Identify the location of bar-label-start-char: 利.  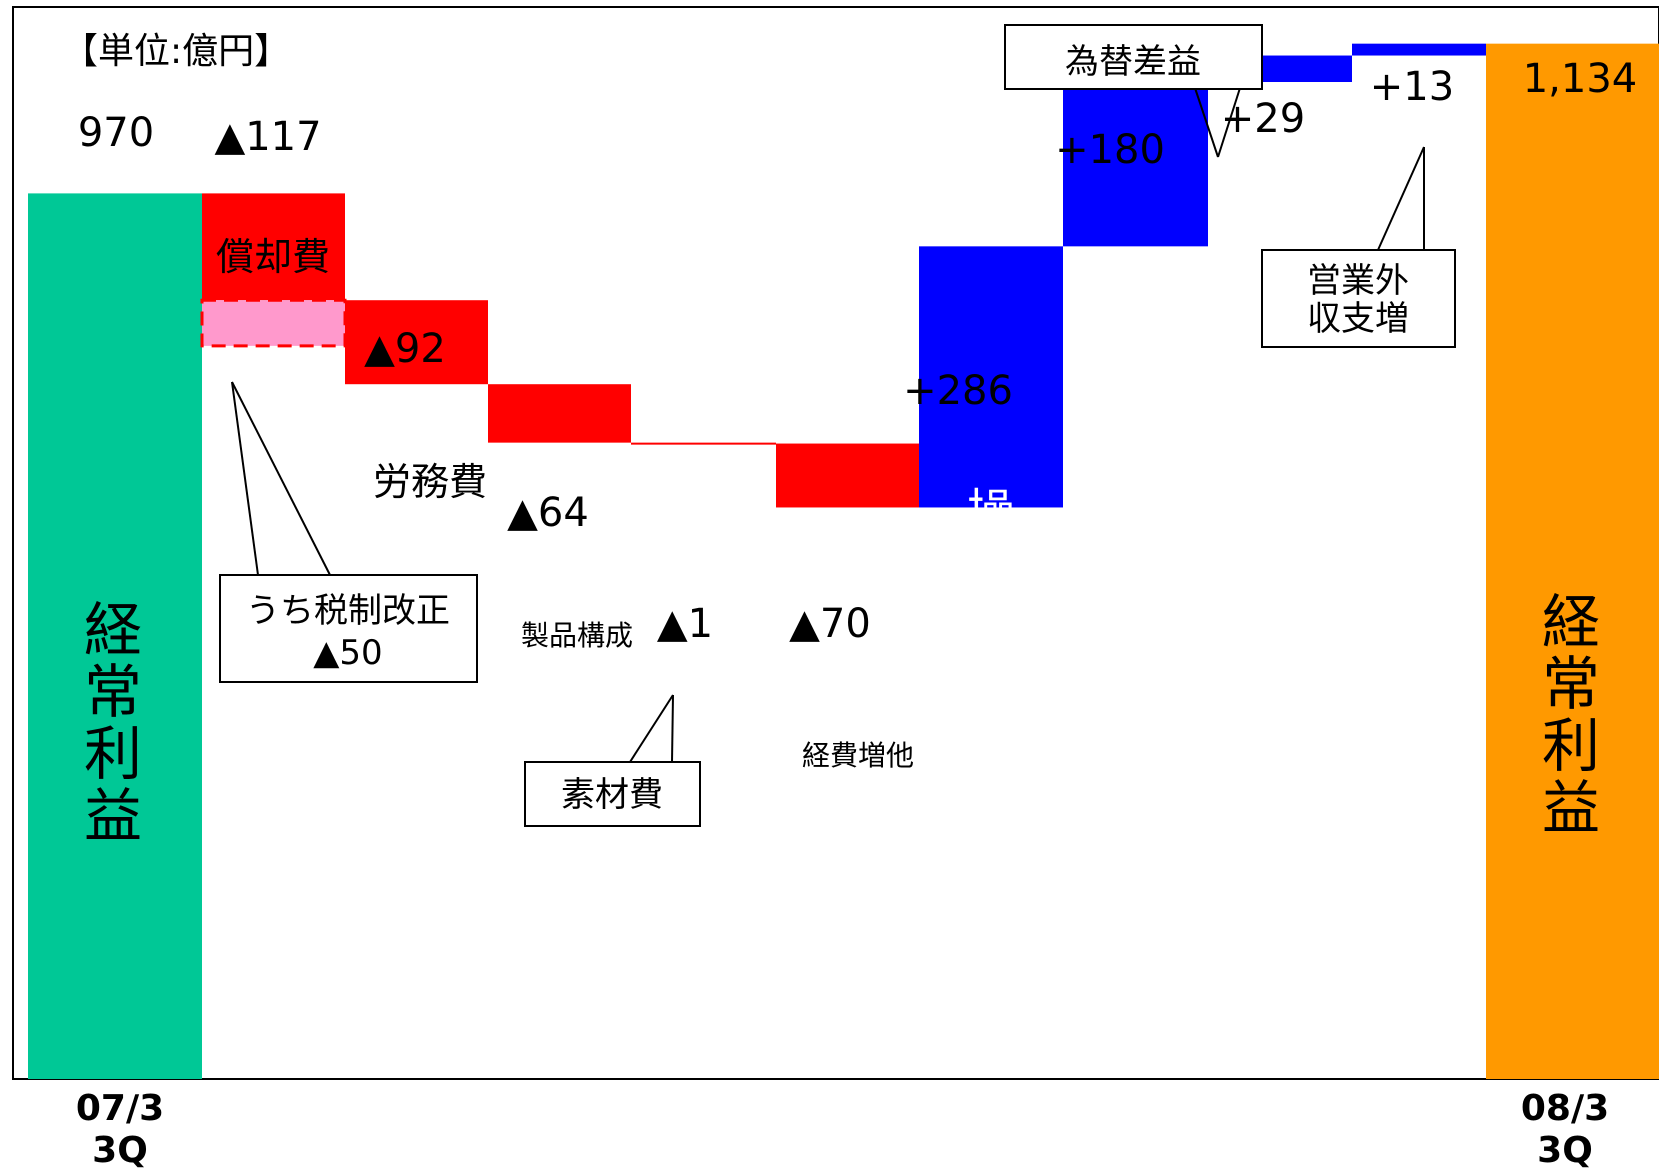
(113, 754).